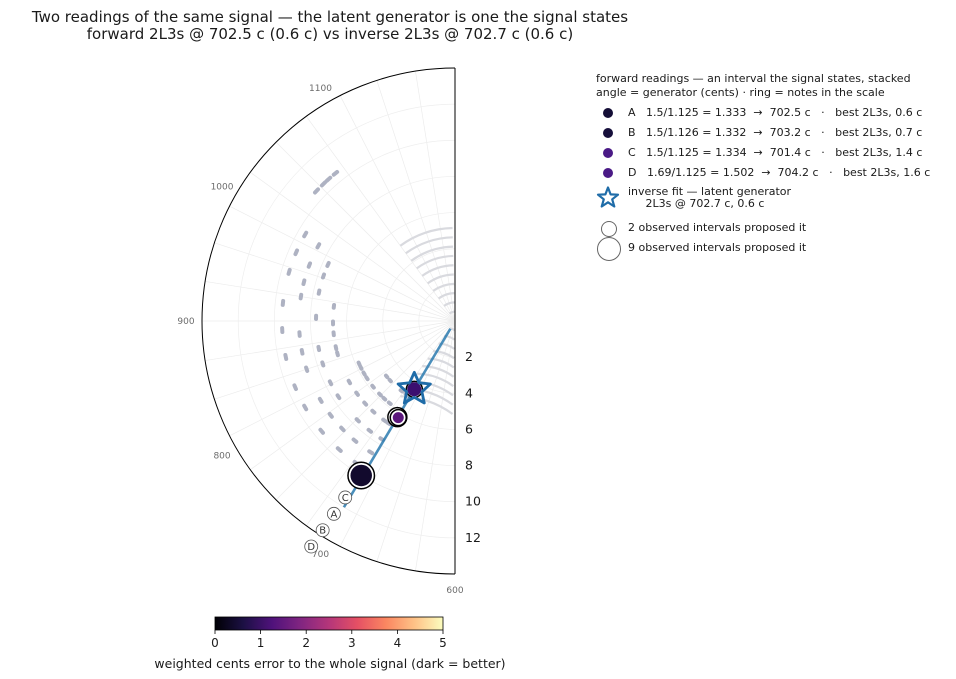  Describe the element at coordinates (185, 322) in the screenshot. I see `angle-tick-label: 900` at that location.